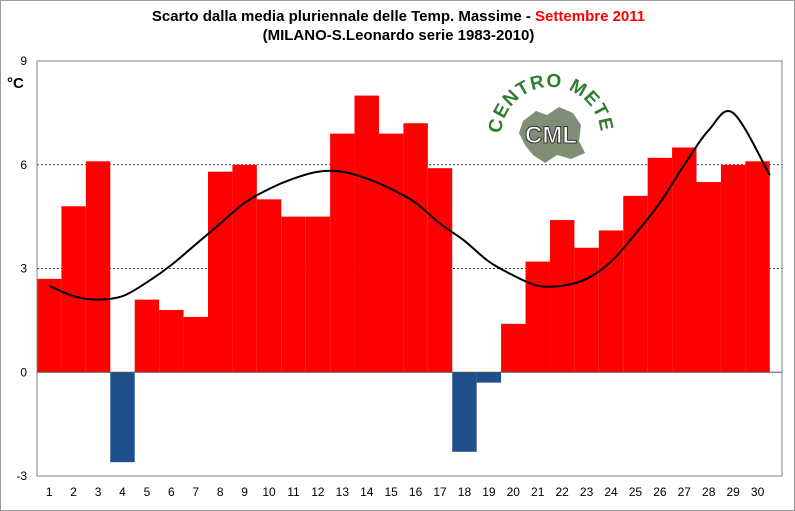 The image size is (795, 511). I want to click on x-tick-label: 12, so click(318, 492).